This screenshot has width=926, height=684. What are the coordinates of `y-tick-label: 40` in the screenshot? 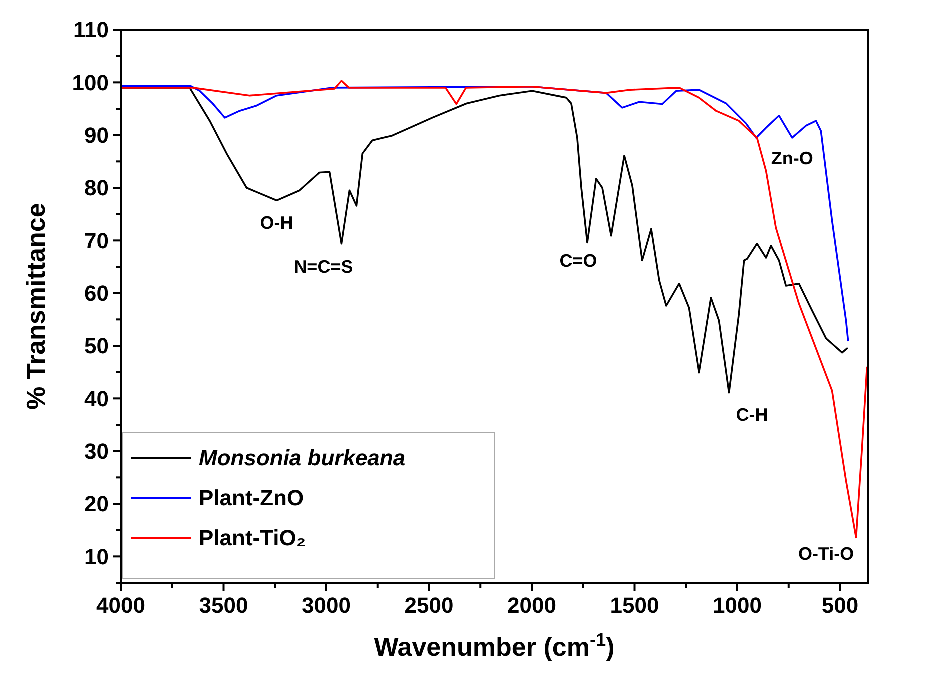 It's located at (96, 399).